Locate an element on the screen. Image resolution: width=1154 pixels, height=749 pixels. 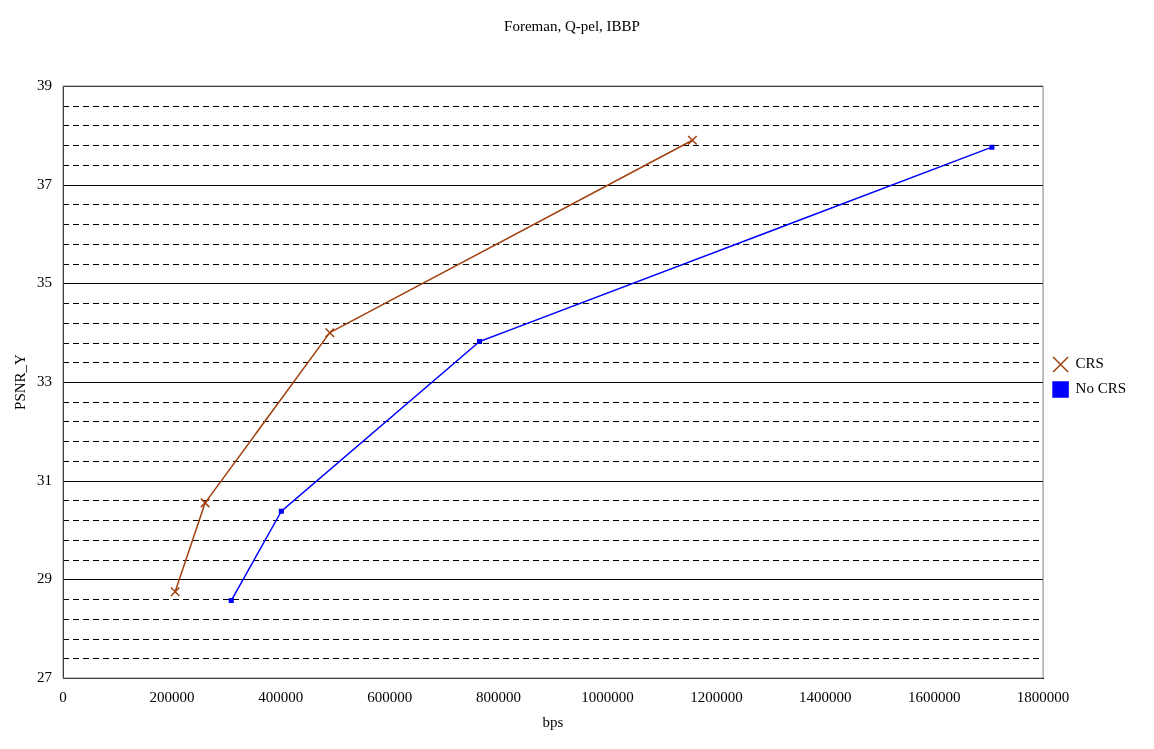
legend-label: CRS is located at coordinates (1089, 363).